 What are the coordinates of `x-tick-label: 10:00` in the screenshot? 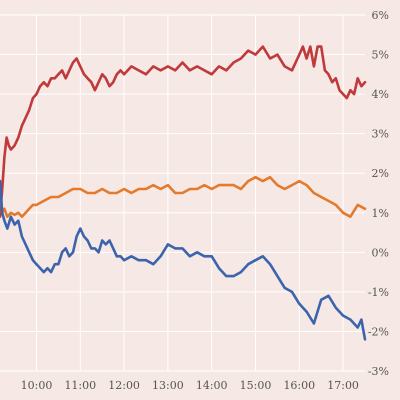 It's located at (37, 385).